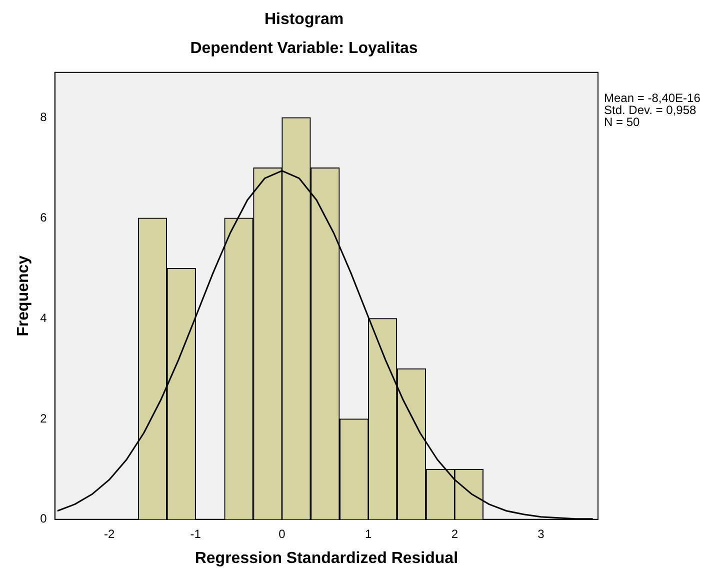  I want to click on y-tick-label: 8, so click(44, 117).